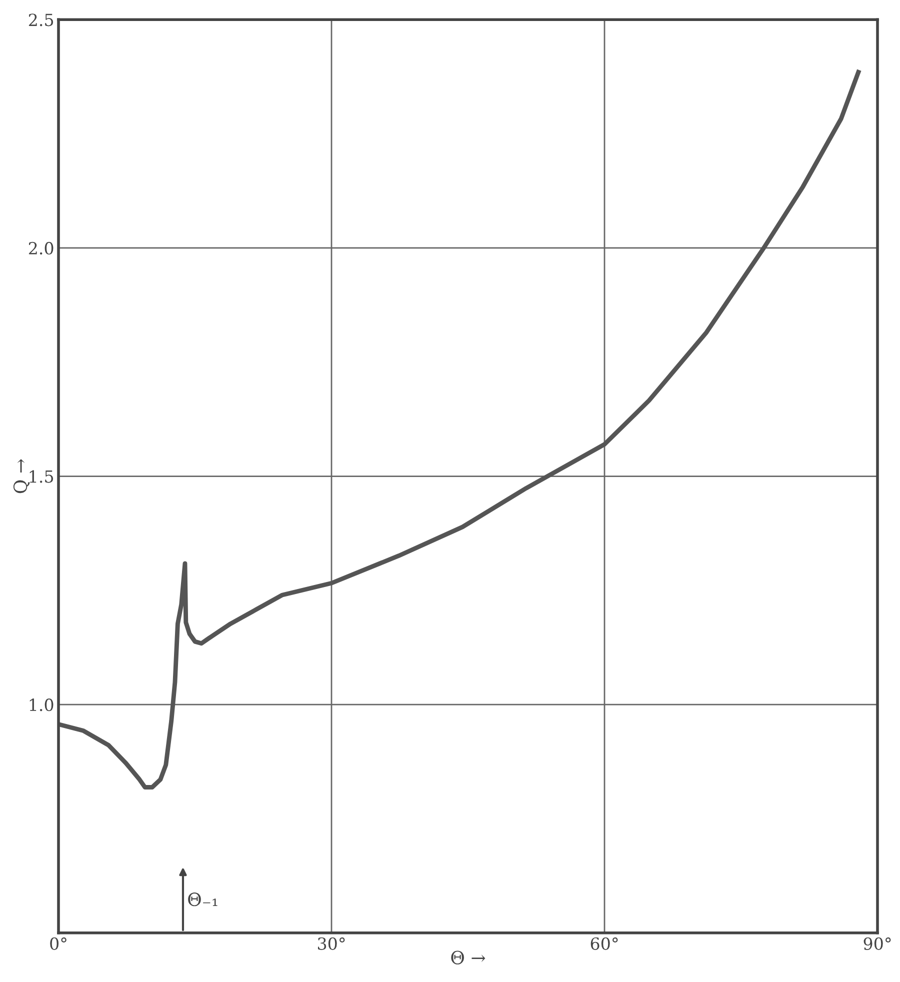  What do you see at coordinates (21, 476) in the screenshot?
I see `y-axis-title: Q →` at bounding box center [21, 476].